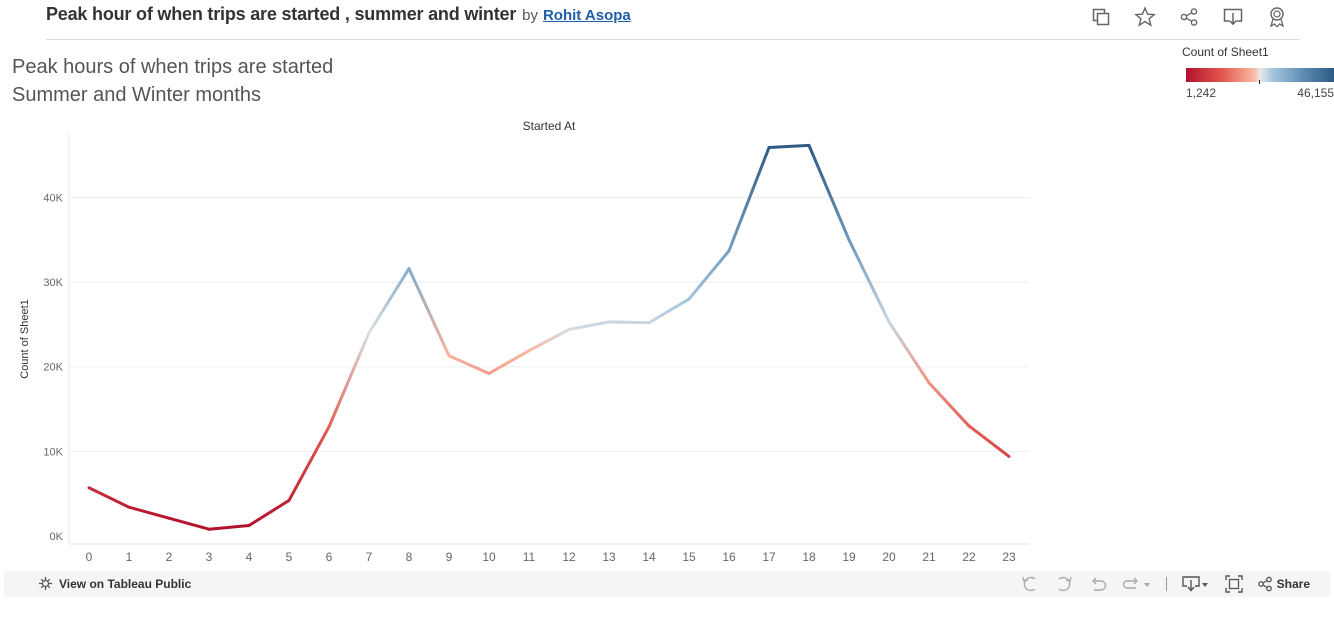 The height and width of the screenshot is (620, 1334). Describe the element at coordinates (1201, 93) in the screenshot. I see `legend-min-label: 1,242` at that location.